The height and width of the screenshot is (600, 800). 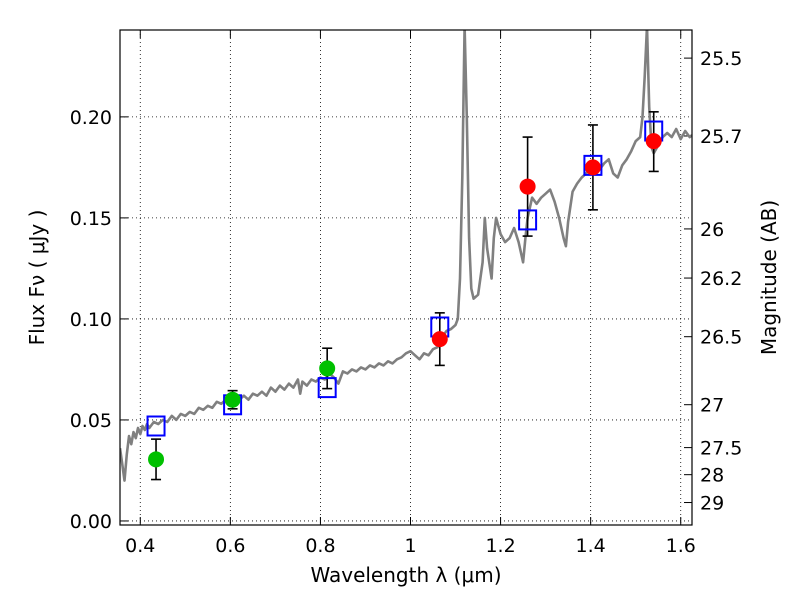 What do you see at coordinates (712, 504) in the screenshot?
I see `mag-tick-label: 29` at bounding box center [712, 504].